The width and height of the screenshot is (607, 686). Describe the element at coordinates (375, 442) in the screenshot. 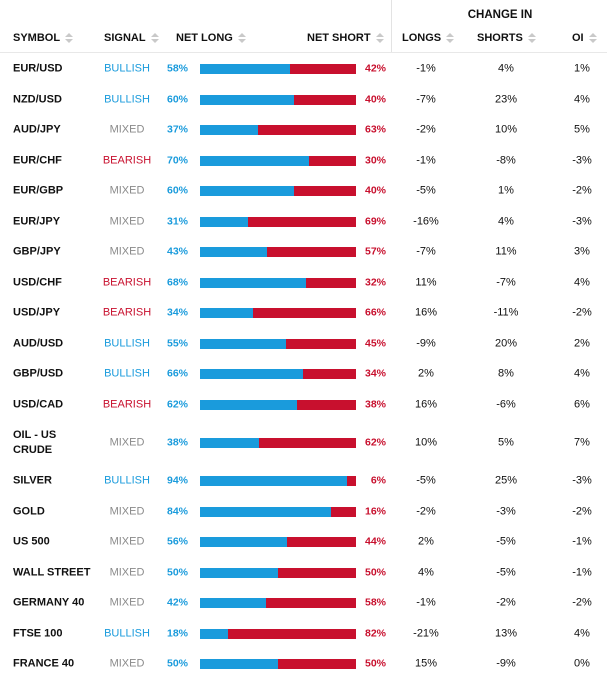

I see `net-short-value: 62%` at that location.